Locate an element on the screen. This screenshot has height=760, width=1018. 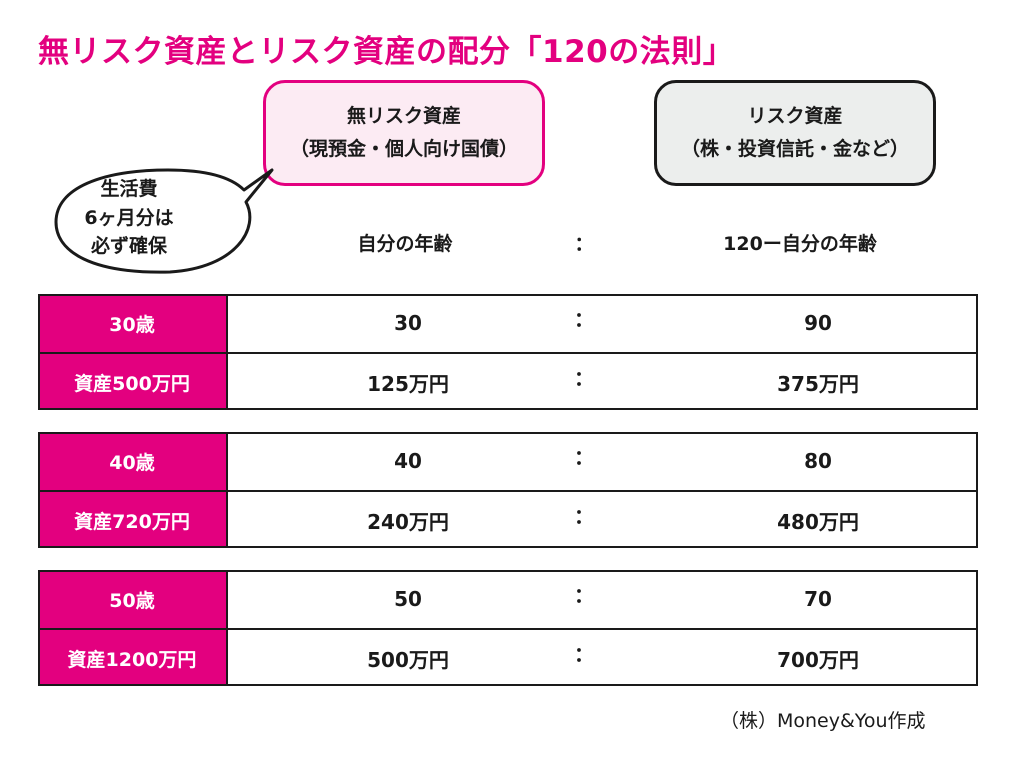
allocation-table-30: 30歳 30 ： 90 資産500万円 125万円 ： 375万円 is located at coordinates (508, 352).